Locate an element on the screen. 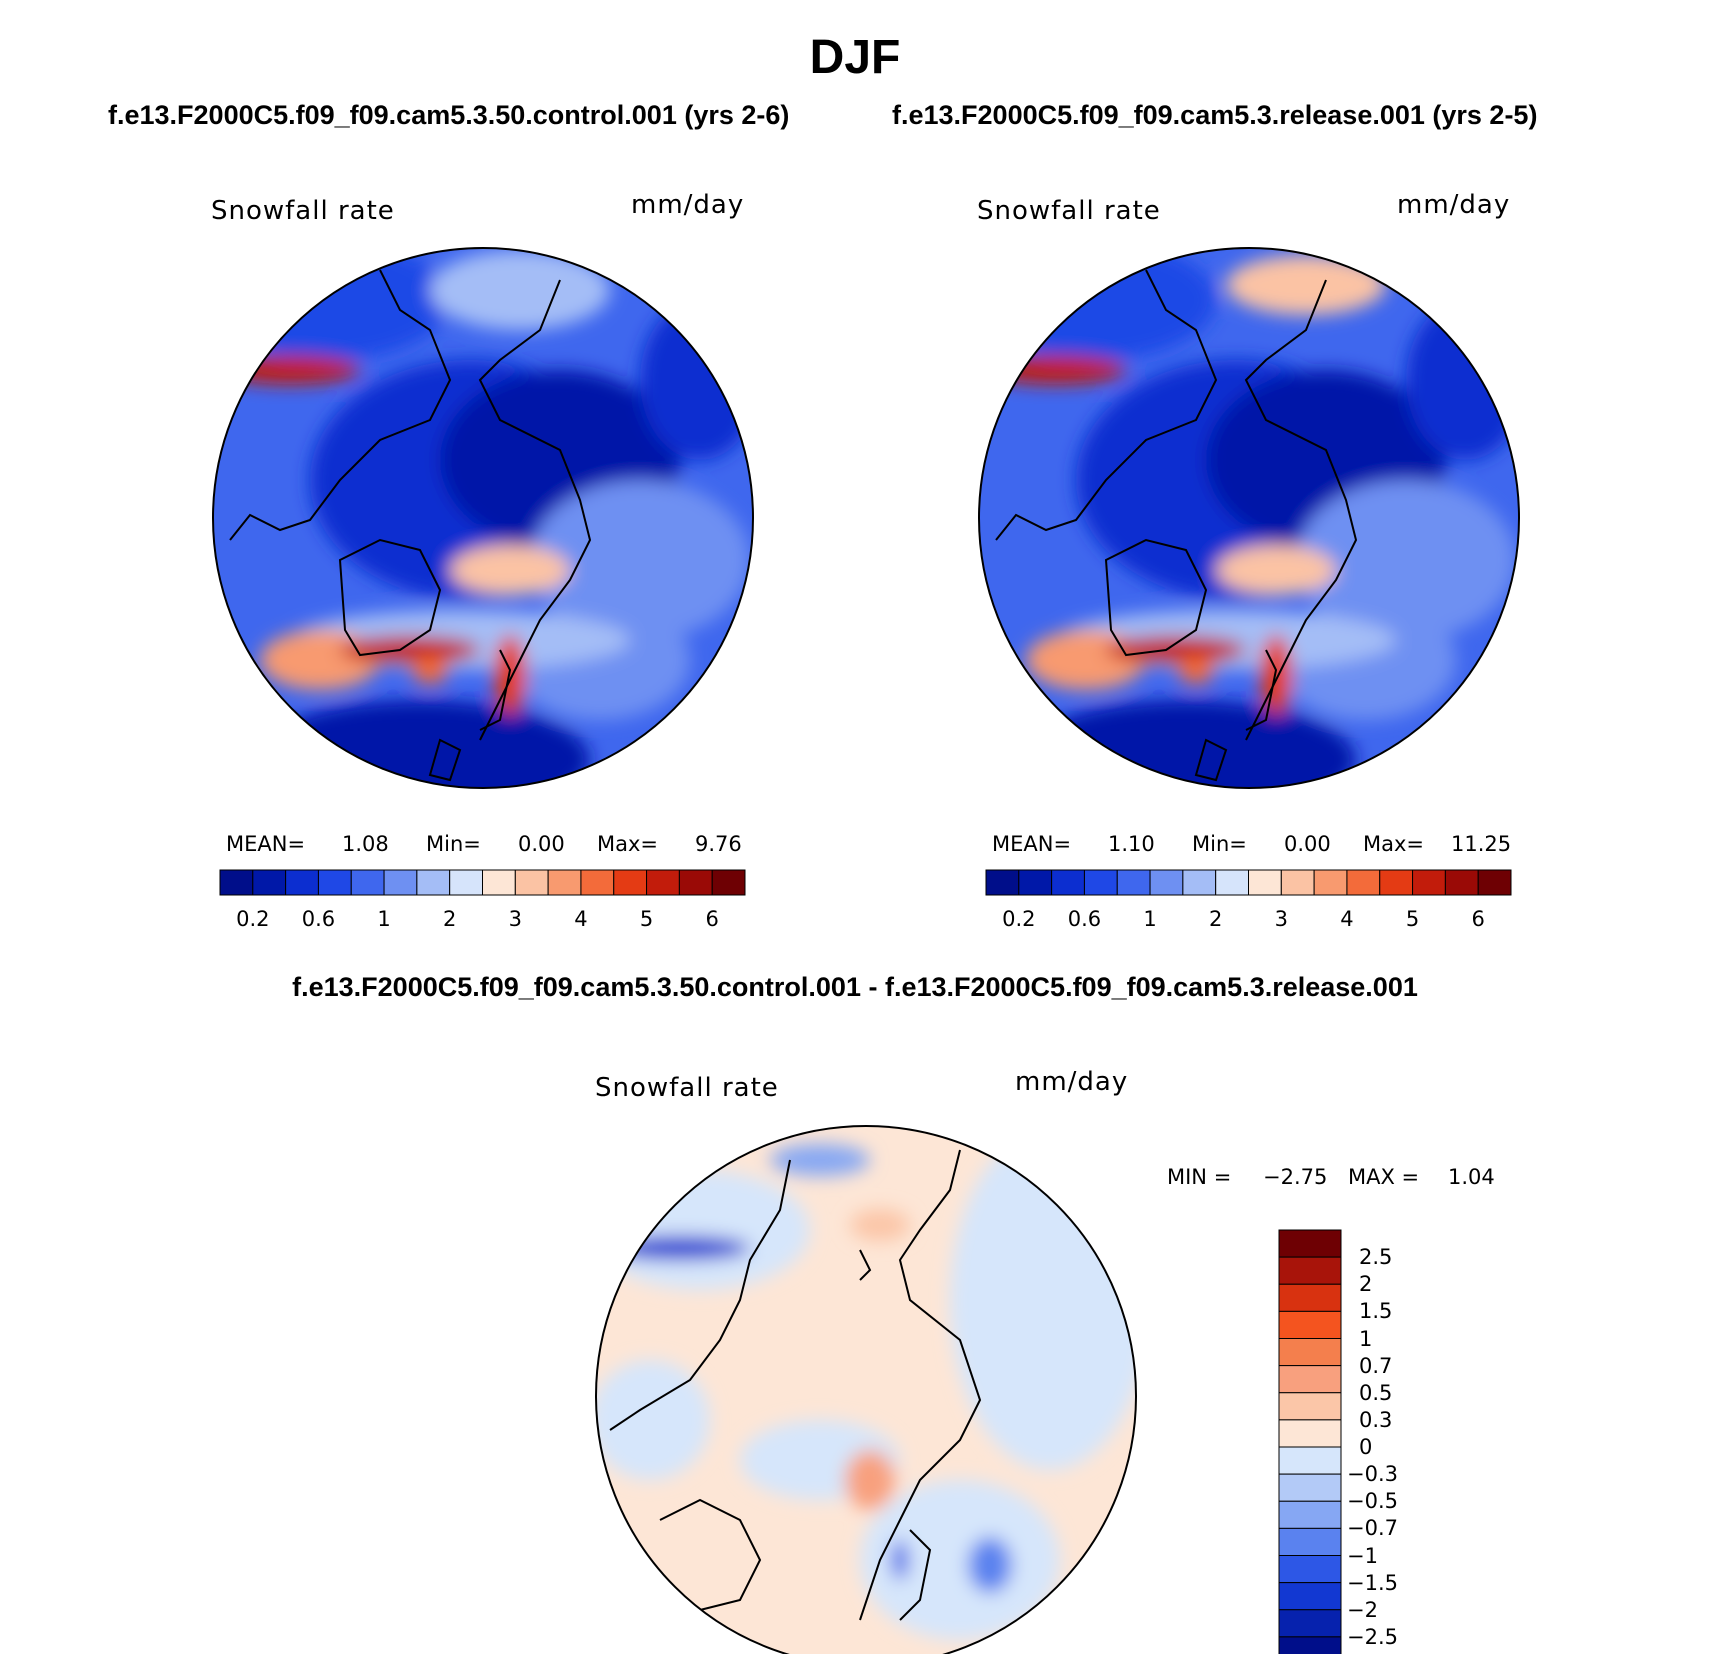  colorbar-release-tick-label: 1 is located at coordinates (1150, 919).